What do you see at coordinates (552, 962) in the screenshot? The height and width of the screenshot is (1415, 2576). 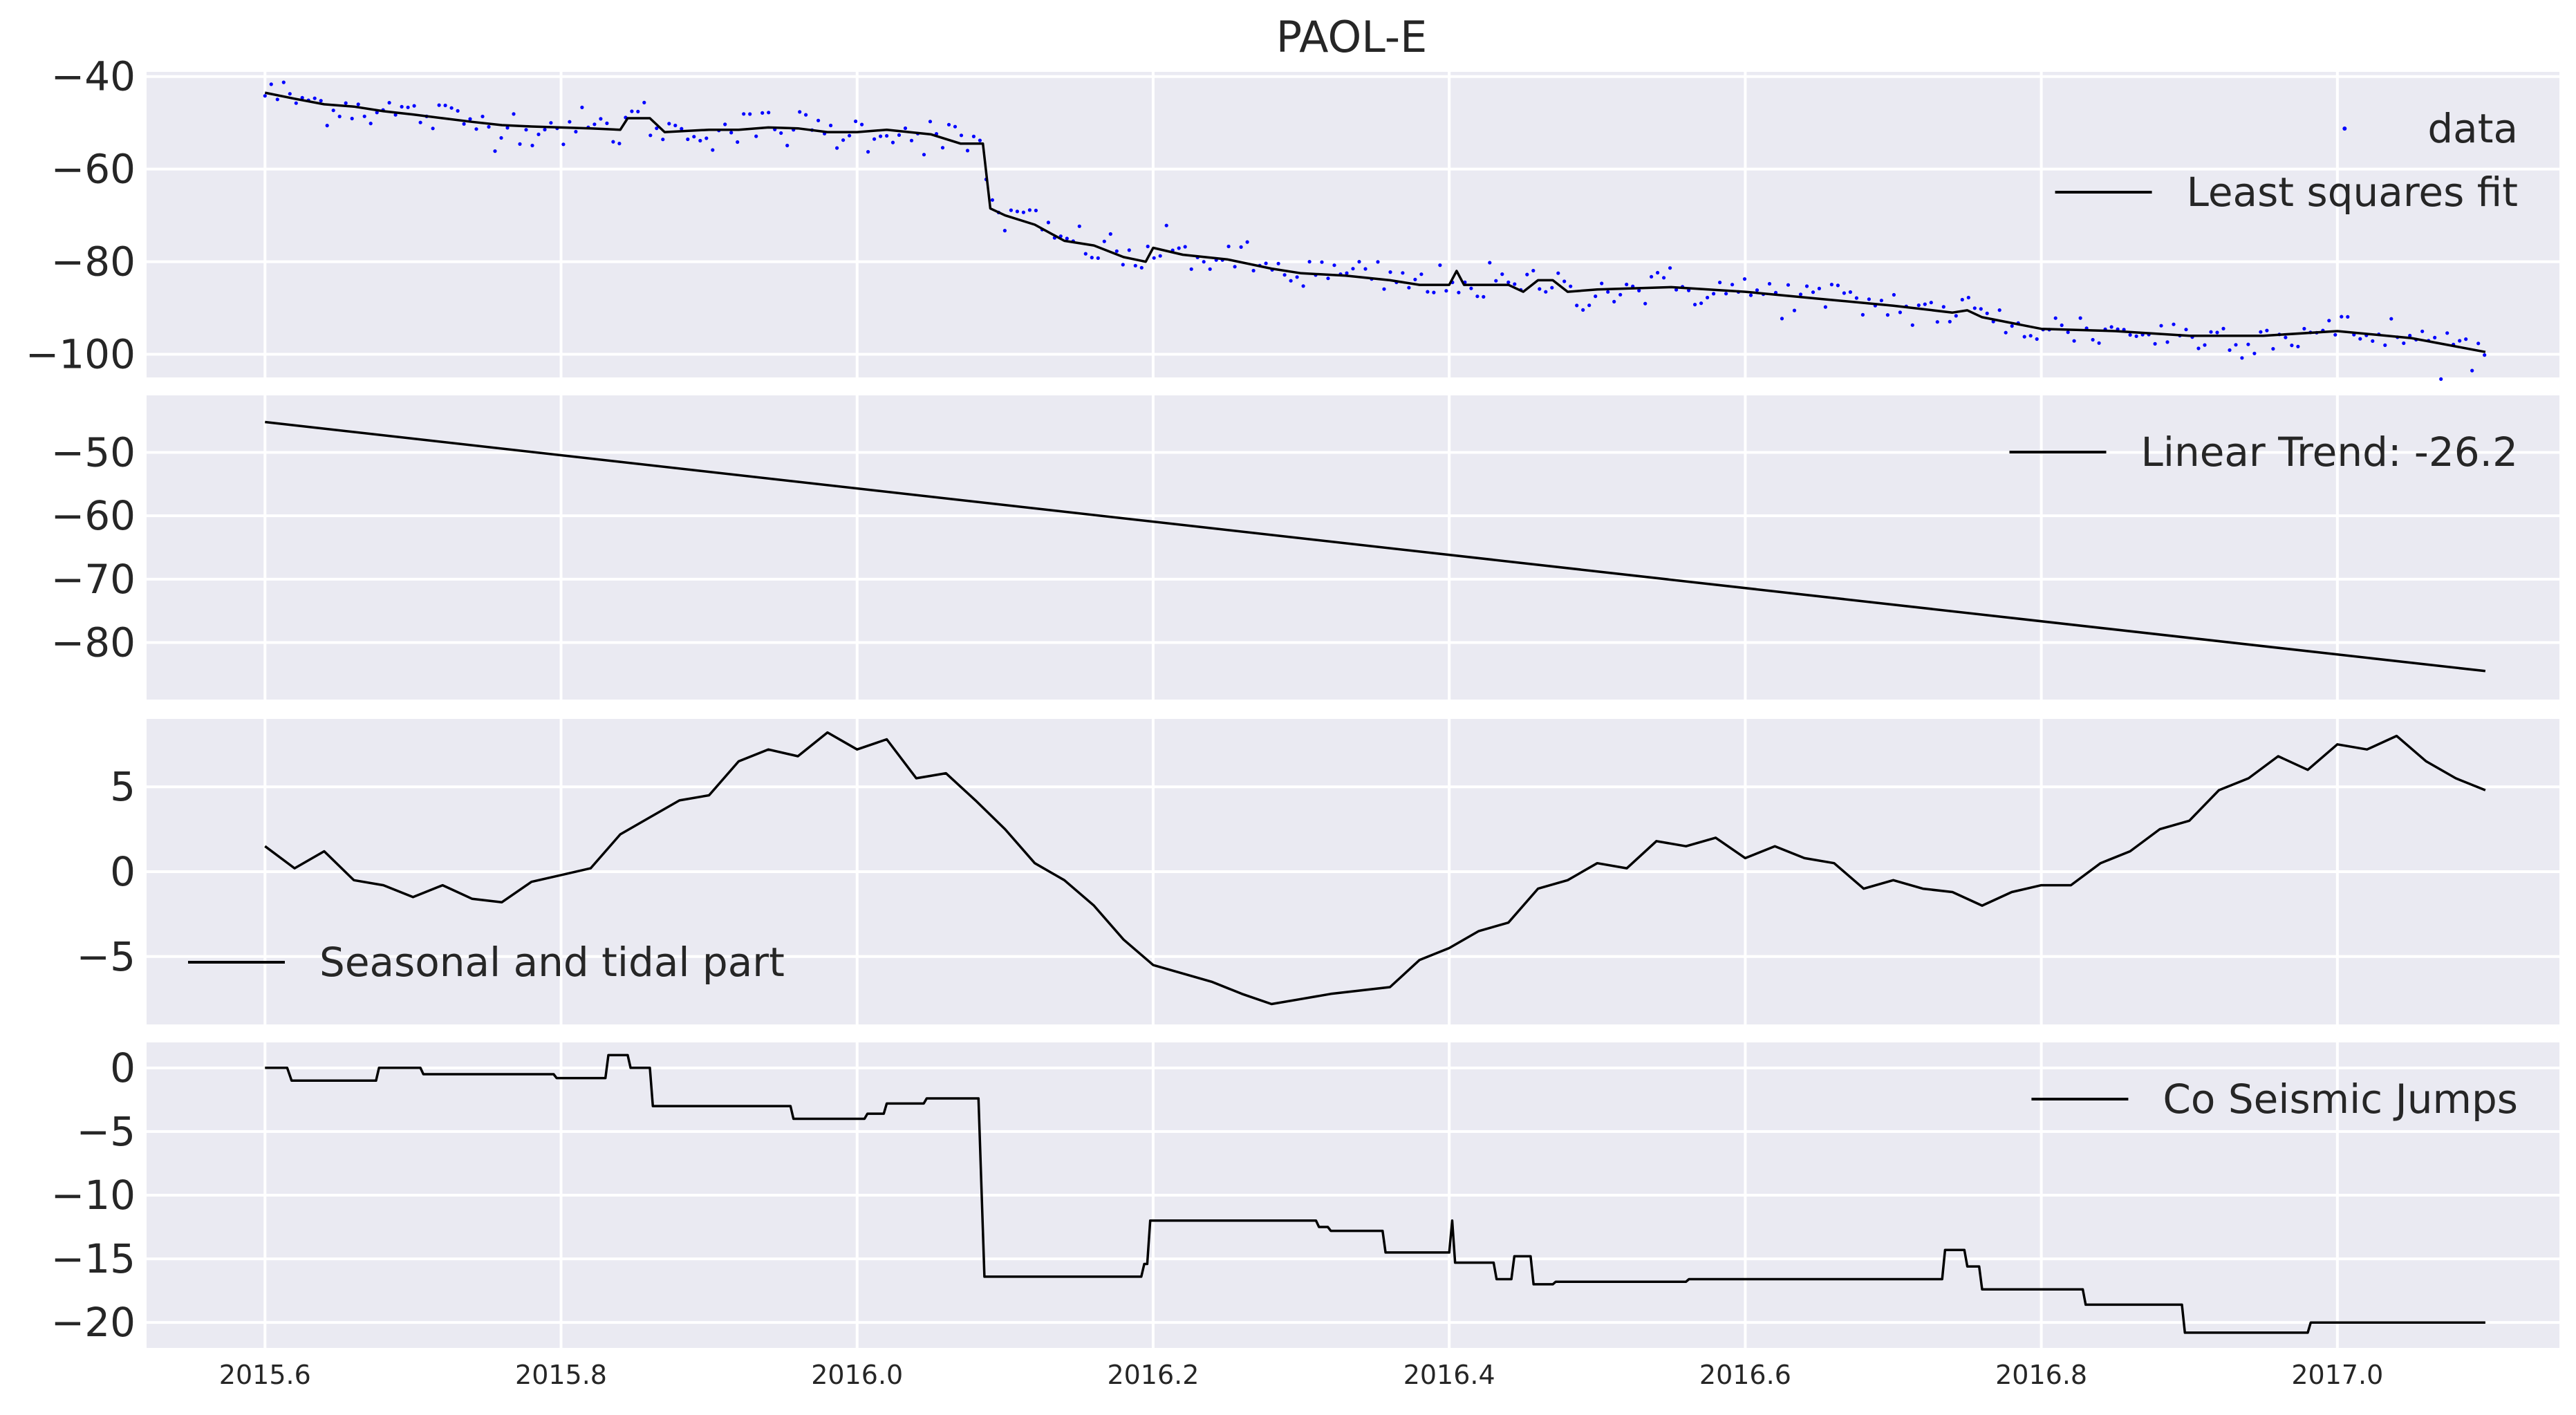 I see `legend-label: Seasonal and tidal part` at bounding box center [552, 962].